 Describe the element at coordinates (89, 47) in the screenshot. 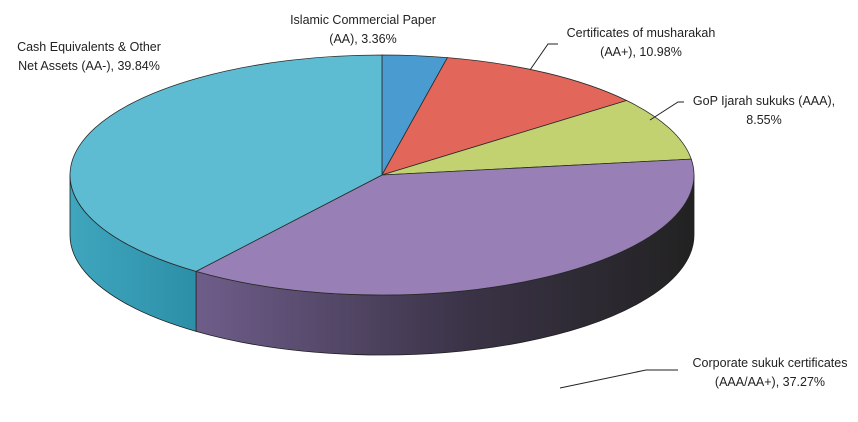

I see `slice-label-cash-equivalents-line1: Cash Equivalents & Other` at that location.